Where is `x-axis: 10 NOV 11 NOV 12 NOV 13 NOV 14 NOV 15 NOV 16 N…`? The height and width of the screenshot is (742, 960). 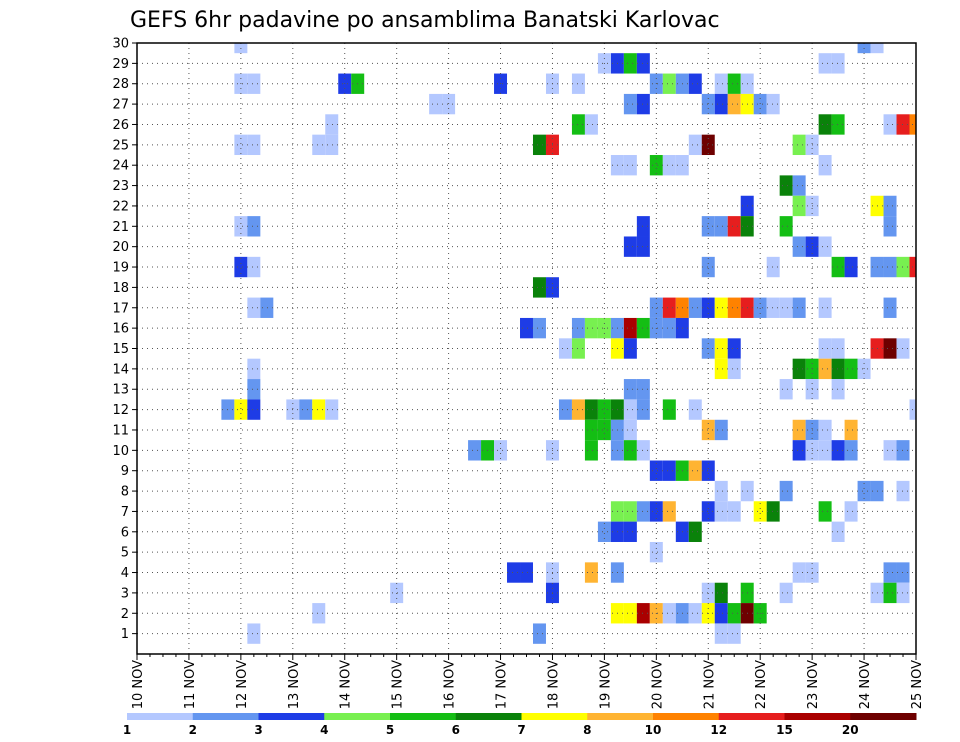 x-axis: 10 NOV 11 NOV 12 NOV 13 NOV 14 NOV 15 NOV 16 N… is located at coordinates (528, 681).